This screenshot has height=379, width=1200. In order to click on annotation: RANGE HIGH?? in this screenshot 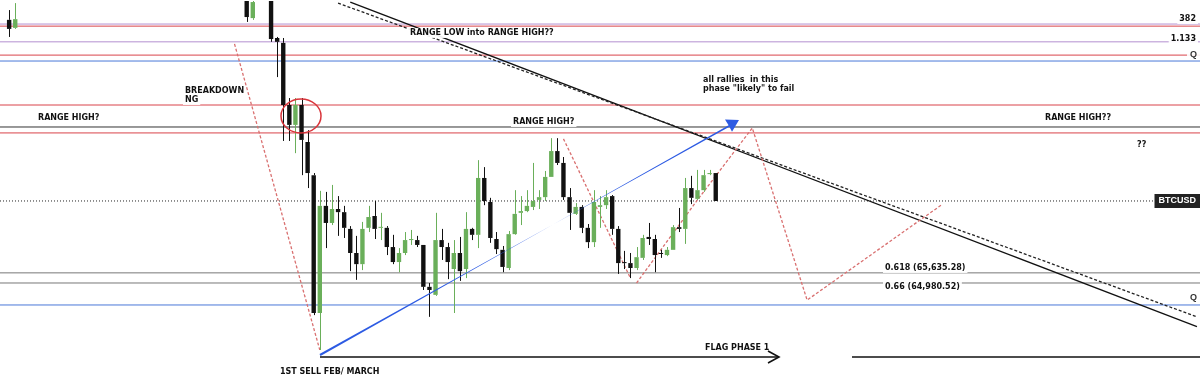, I will do `click(1078, 118)`.